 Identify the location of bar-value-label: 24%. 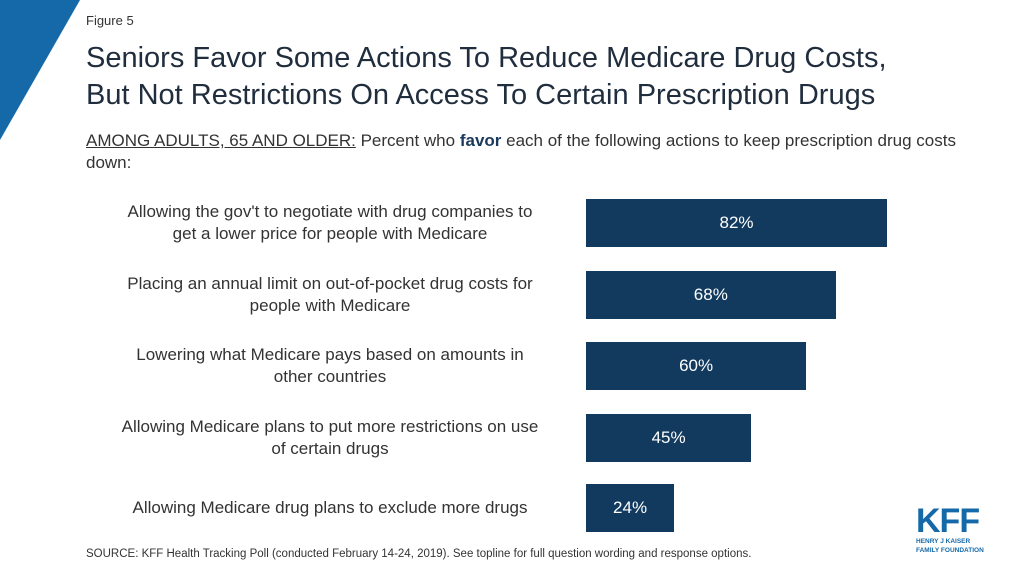
(630, 507).